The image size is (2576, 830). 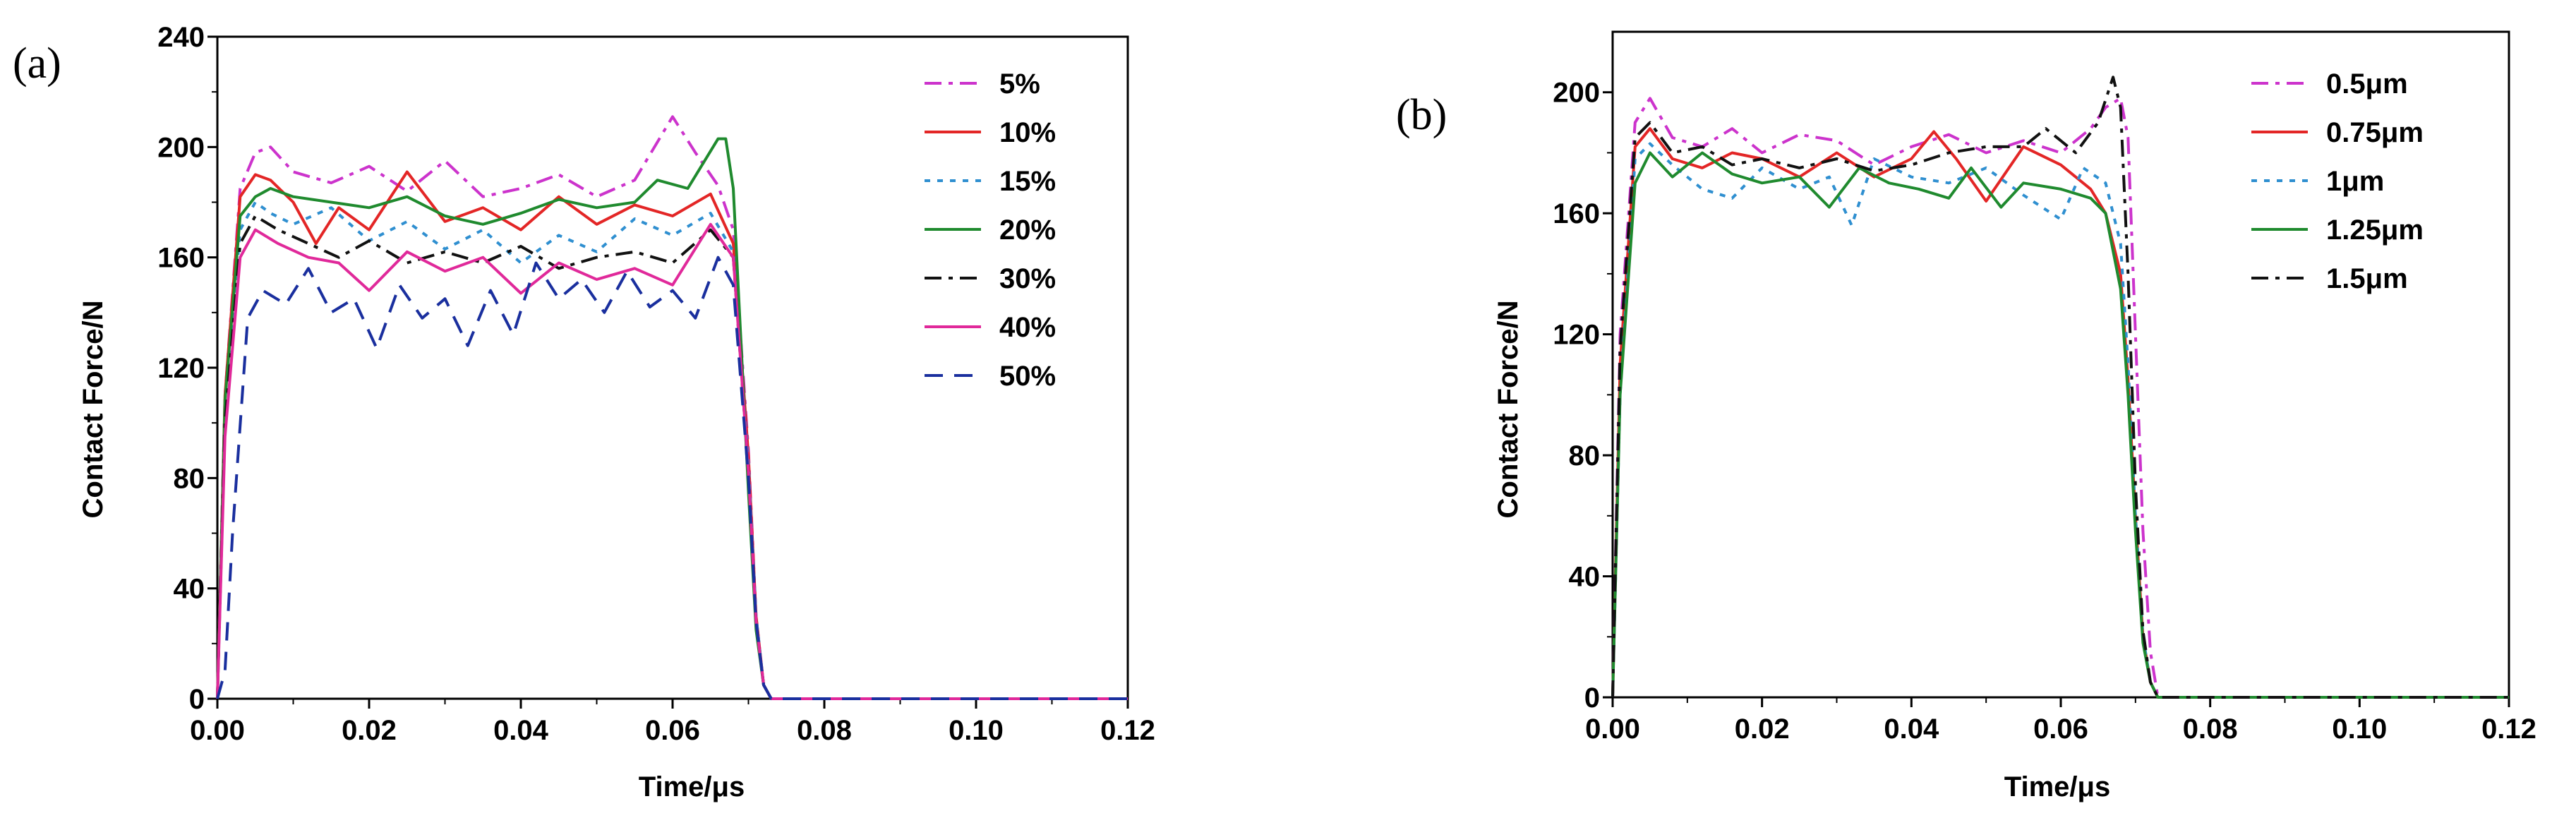 I want to click on panel-a-x-tick-label: 0.10, so click(x=976, y=730).